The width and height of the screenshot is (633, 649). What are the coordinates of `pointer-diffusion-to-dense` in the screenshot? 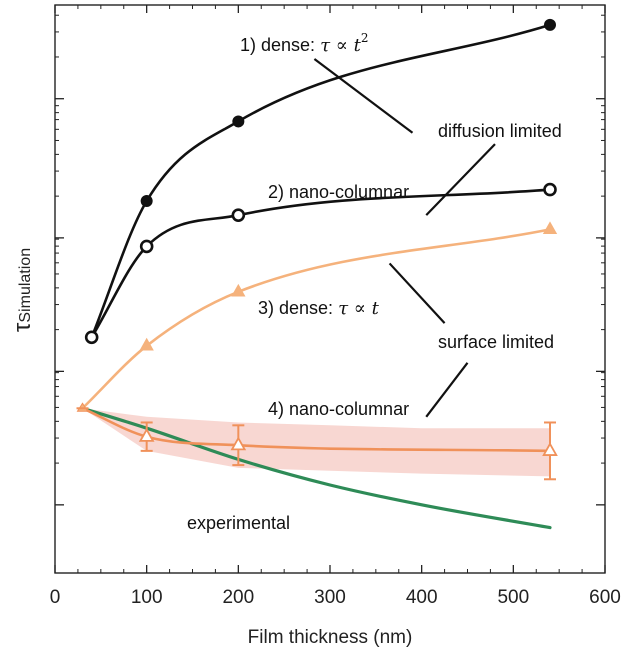 It's located at (363, 96).